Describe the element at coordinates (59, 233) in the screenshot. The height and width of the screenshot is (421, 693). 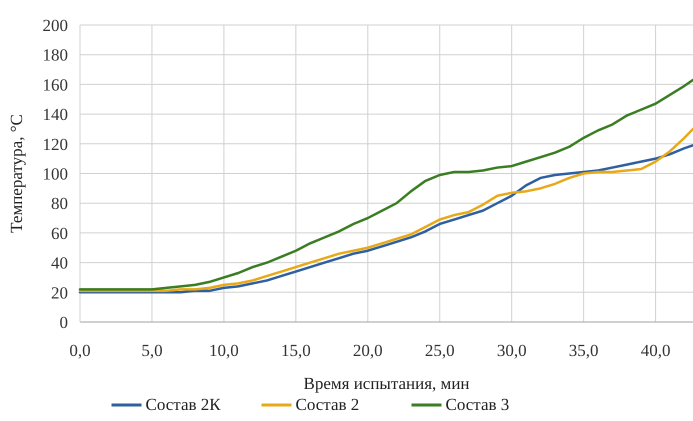
I see `y-tick-label: 60` at that location.